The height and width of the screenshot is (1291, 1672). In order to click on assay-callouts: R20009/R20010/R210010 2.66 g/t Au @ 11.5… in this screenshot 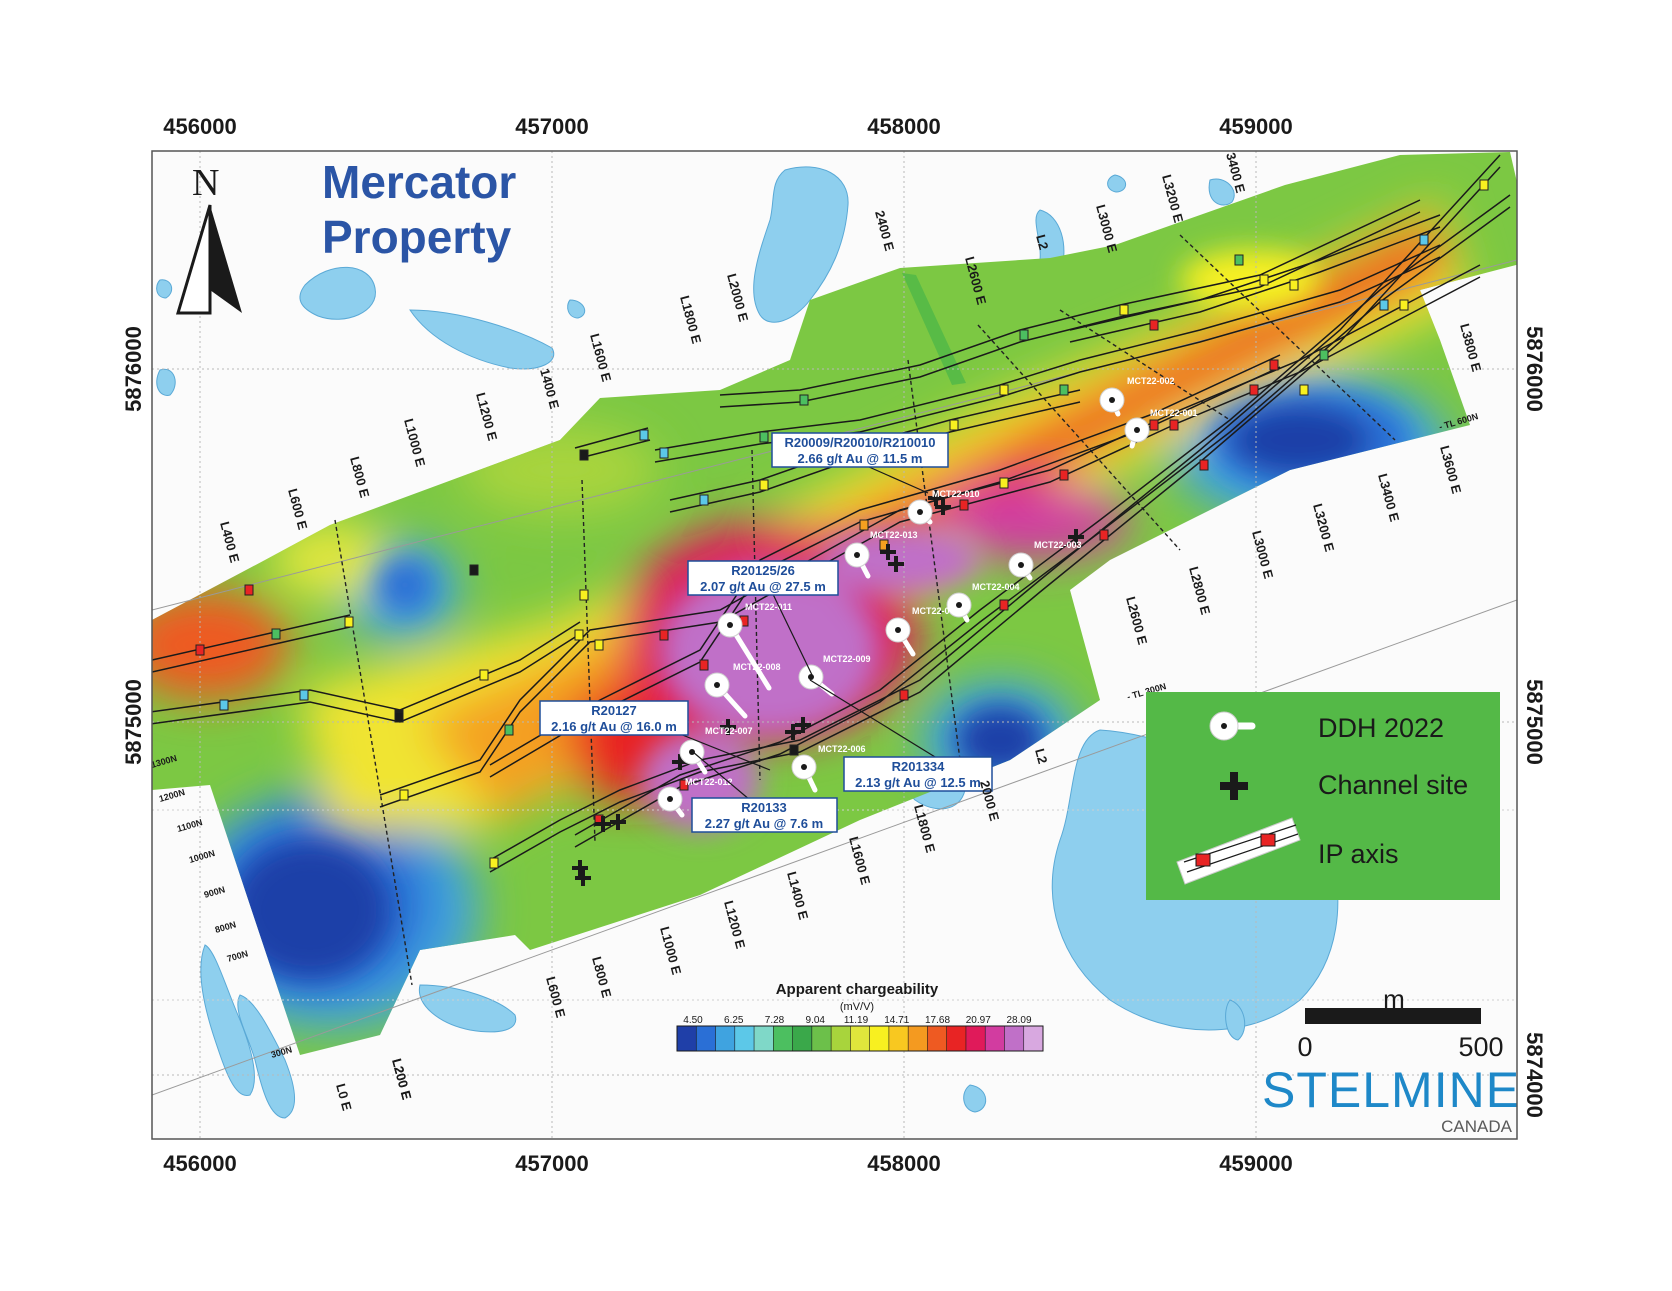, I will do `click(766, 632)`.